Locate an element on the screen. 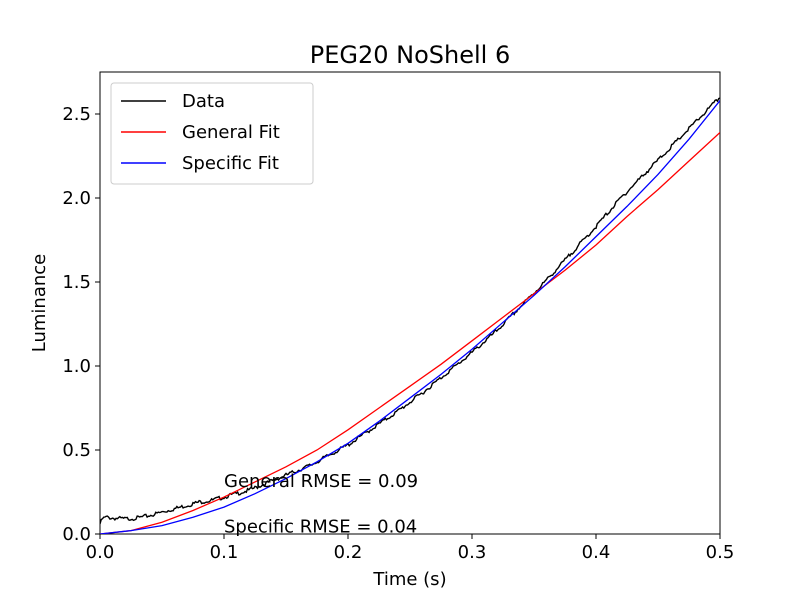 This screenshot has width=800, height=600. legend-label: General Fit is located at coordinates (231, 132).